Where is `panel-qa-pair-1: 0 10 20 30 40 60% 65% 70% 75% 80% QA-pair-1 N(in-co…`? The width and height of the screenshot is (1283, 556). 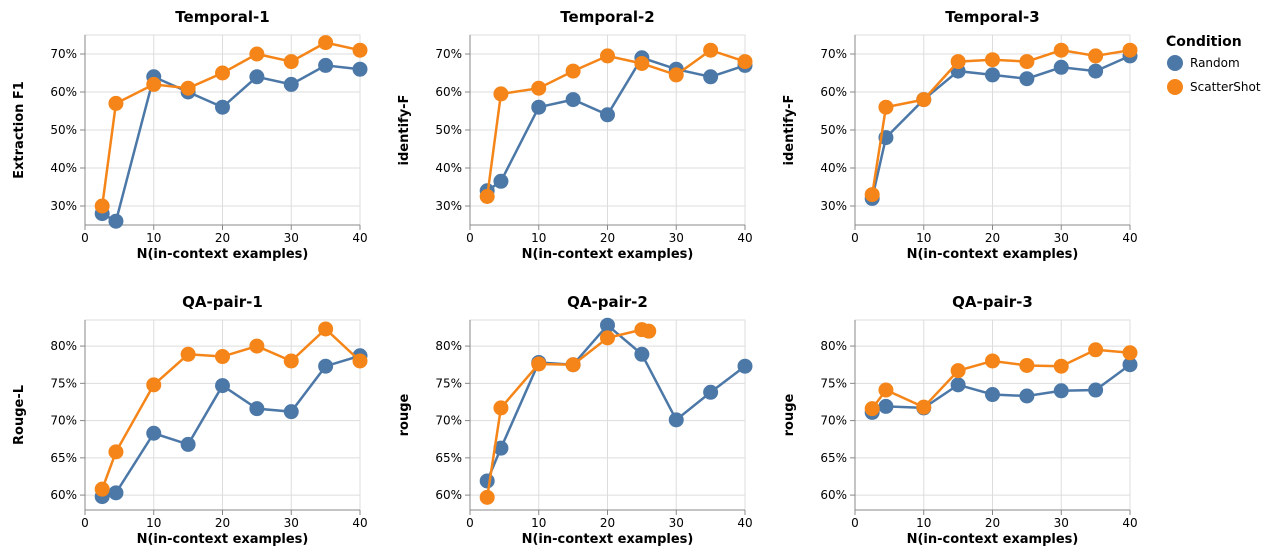
panel-qa-pair-1: 0 10 20 30 40 60% 65% 70% 75% 80% QA-pair-1 N(in-co… is located at coordinates (190, 420).